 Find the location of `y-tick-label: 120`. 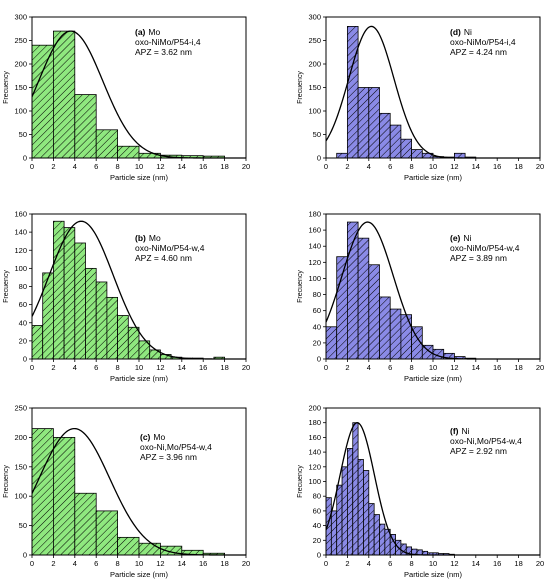

y-tick-label: 120 is located at coordinates (20, 250).